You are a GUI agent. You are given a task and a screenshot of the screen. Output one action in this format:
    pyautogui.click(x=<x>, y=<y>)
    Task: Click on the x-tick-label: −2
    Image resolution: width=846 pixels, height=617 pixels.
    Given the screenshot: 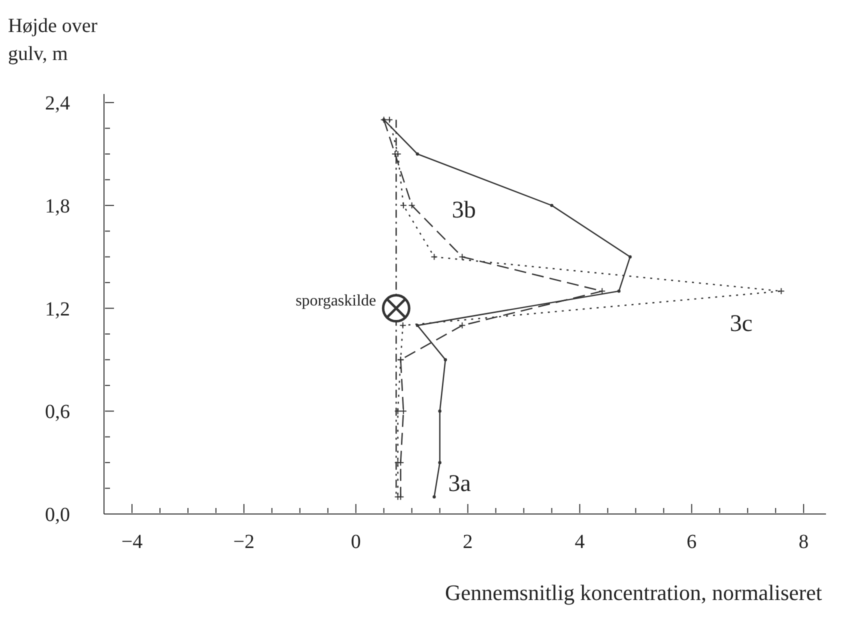 What is the action you would take?
    pyautogui.click(x=244, y=542)
    